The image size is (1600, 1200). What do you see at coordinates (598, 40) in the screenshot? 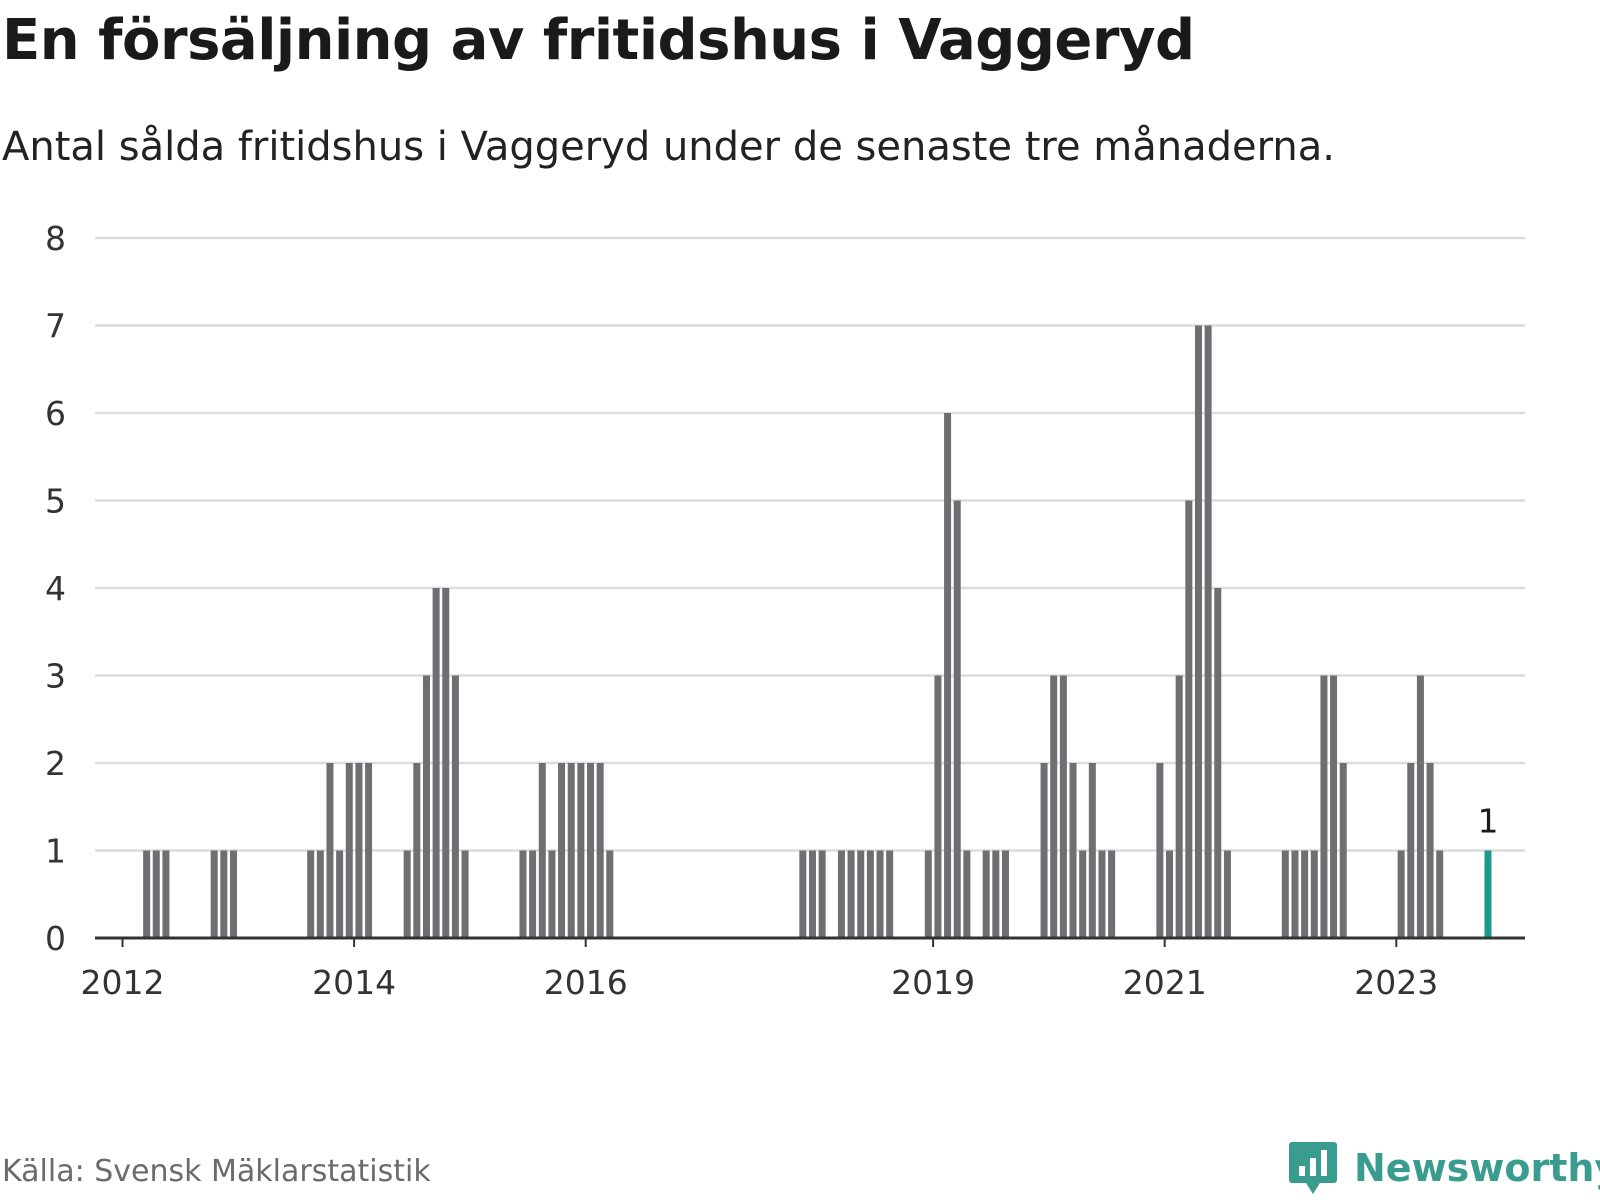
I see `chart-title: En försäljning av fritidshus i Vaggeryd` at bounding box center [598, 40].